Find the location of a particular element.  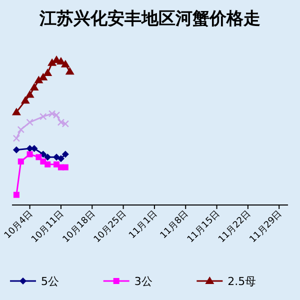

legend-label: 2.5母 is located at coordinates (242, 281).